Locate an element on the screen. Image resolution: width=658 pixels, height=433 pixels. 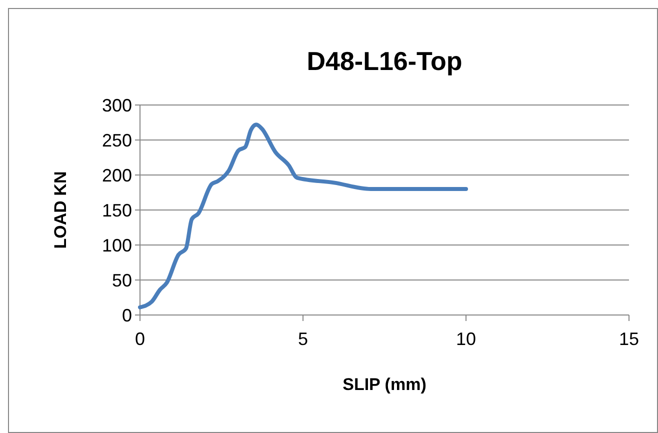
y-tick-label: 250 is located at coordinates (117, 140).